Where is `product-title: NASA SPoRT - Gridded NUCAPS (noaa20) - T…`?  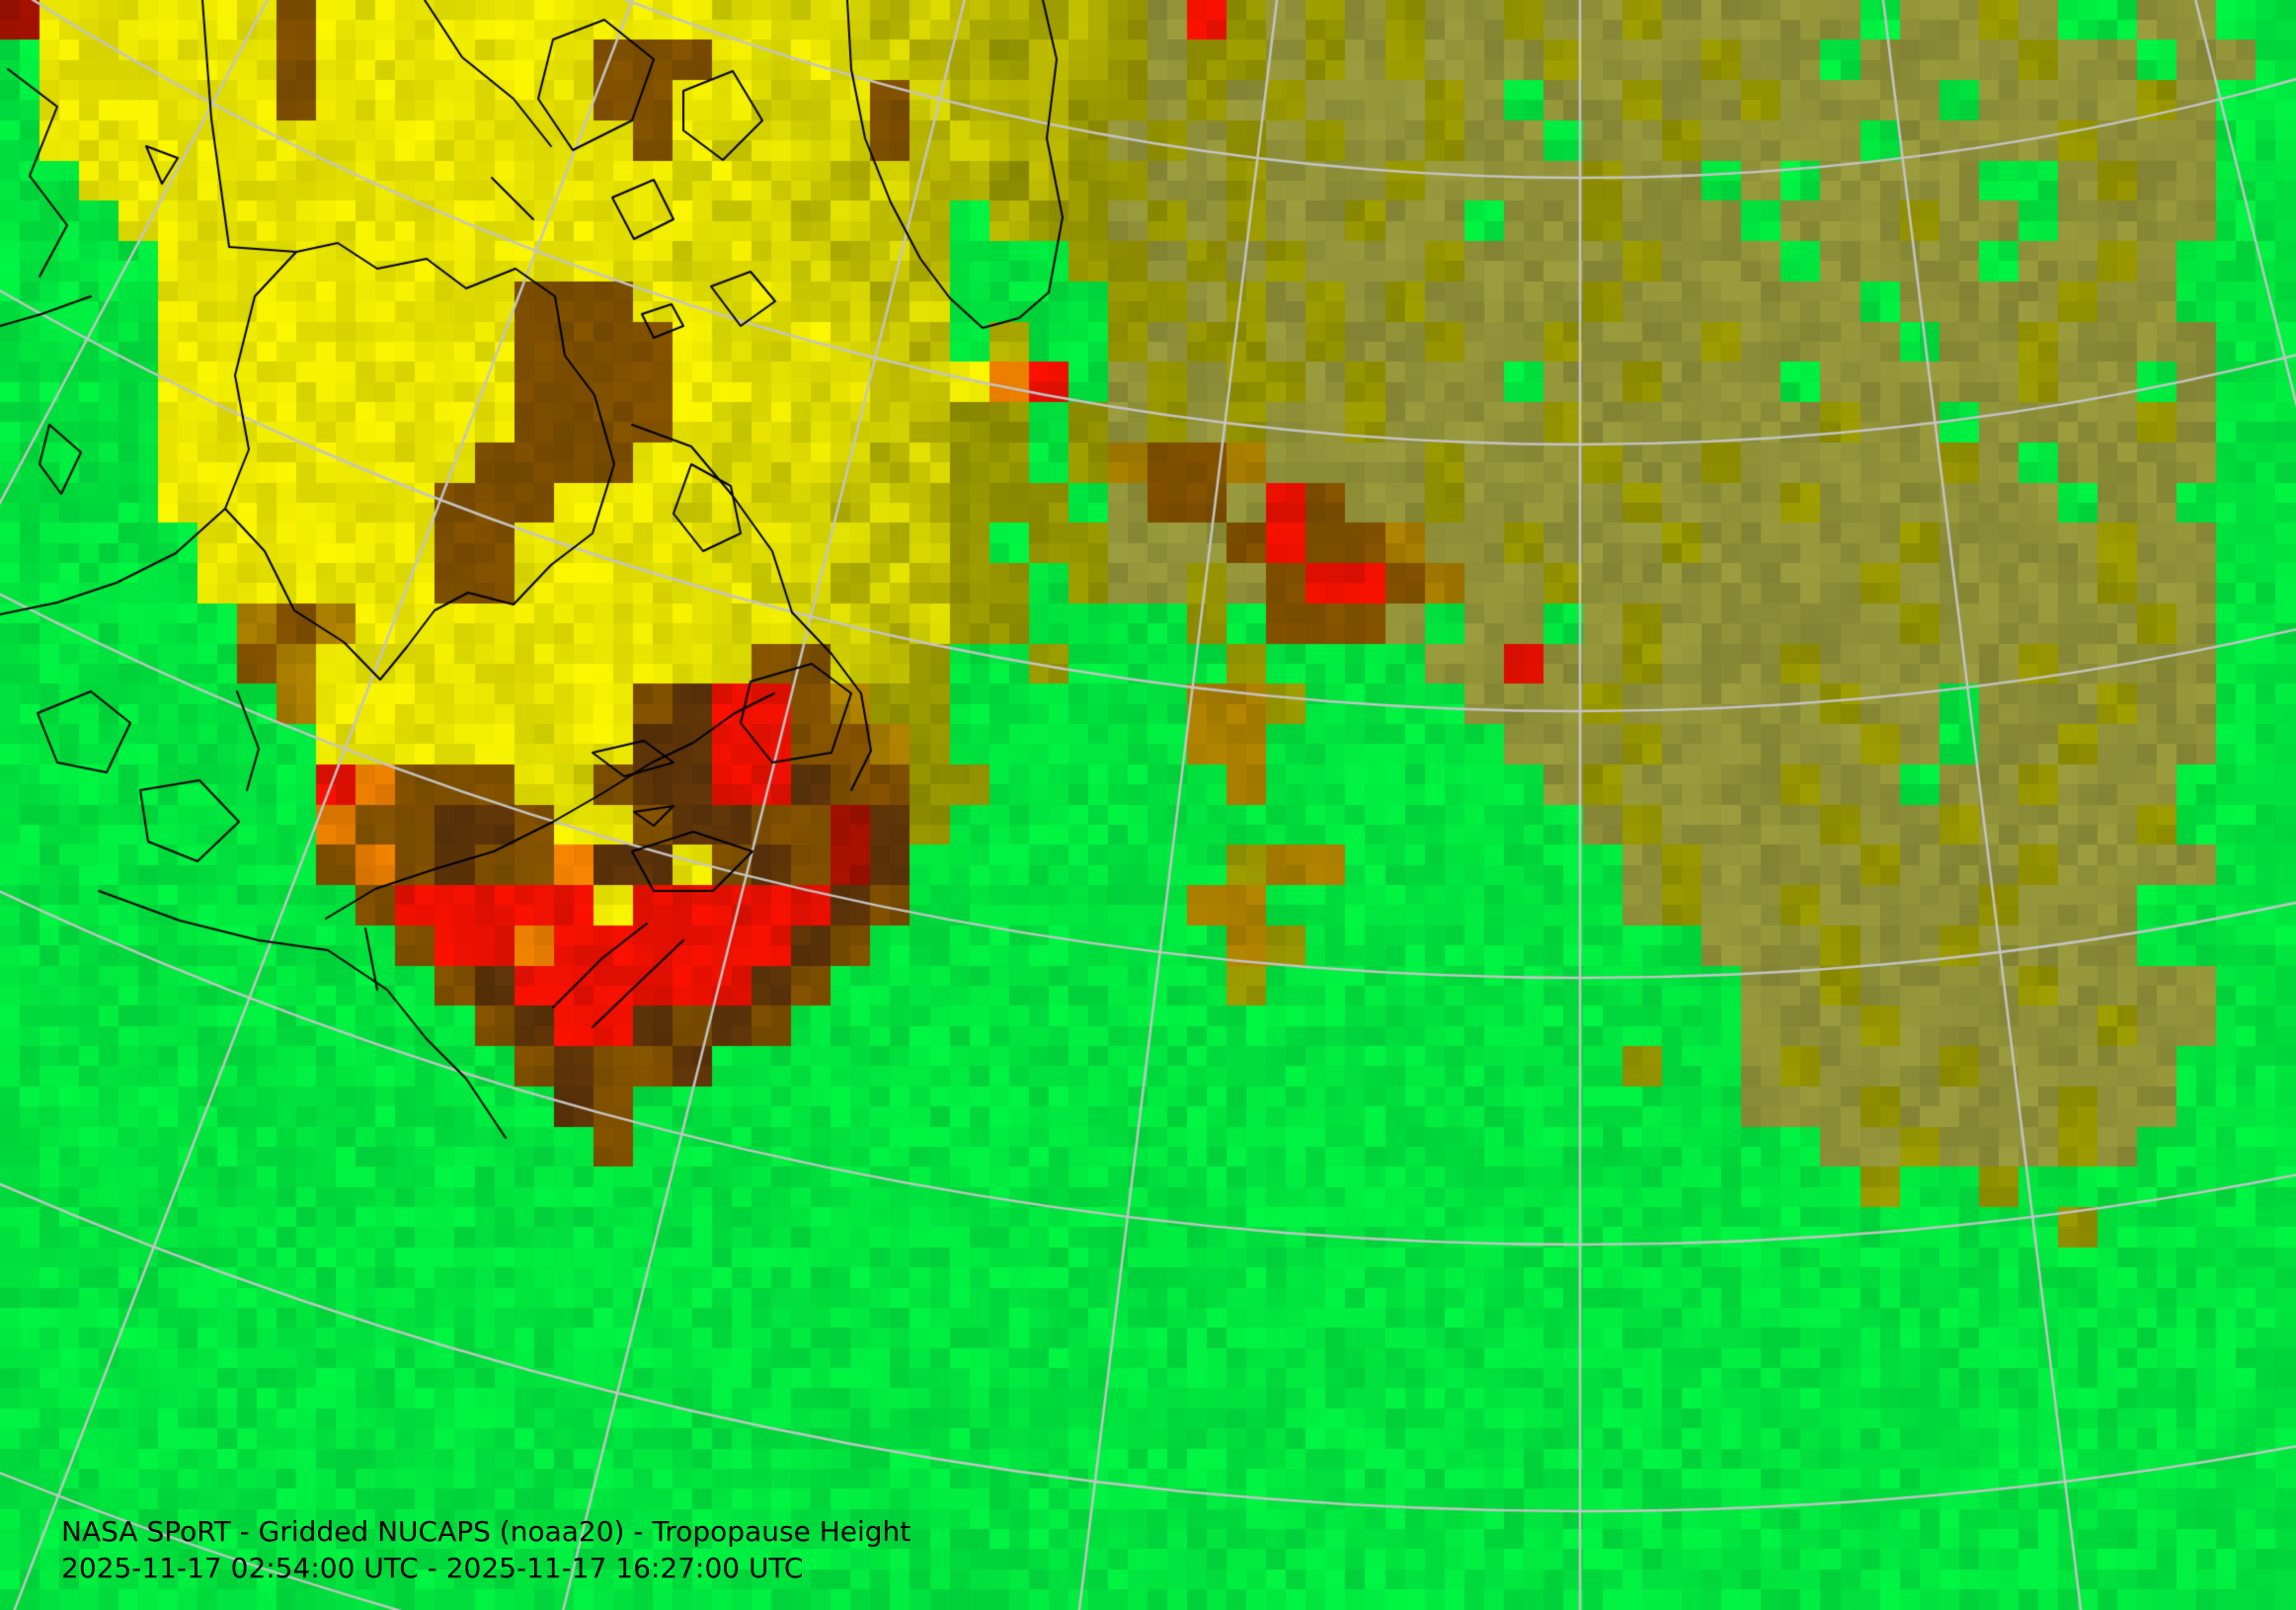
product-title: NASA SPoRT - Gridded NUCAPS (noaa20) - T… is located at coordinates (486, 1531).